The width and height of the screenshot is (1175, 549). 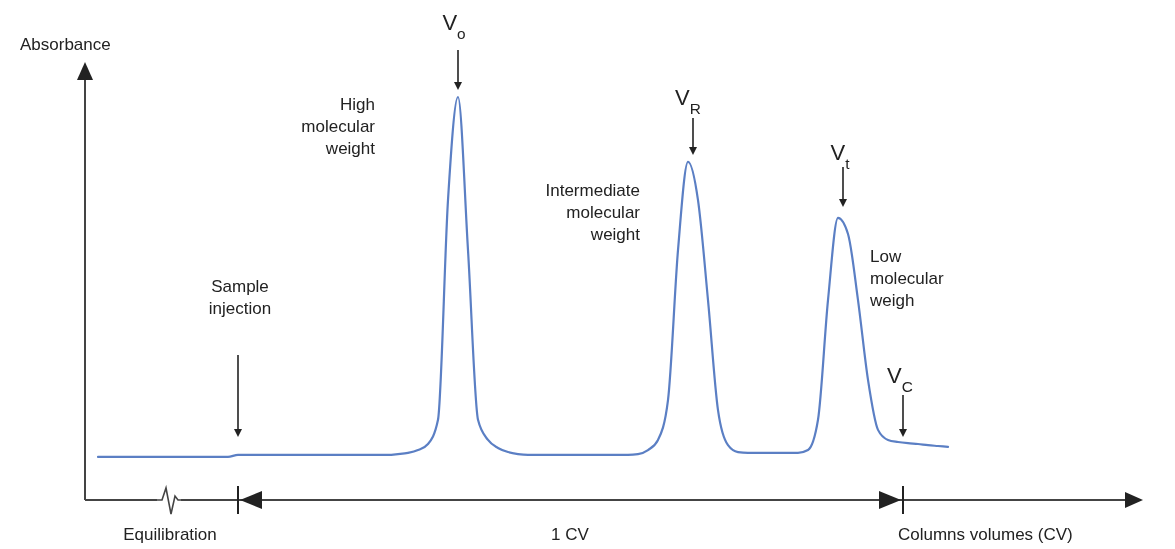 I want to click on text: 1 CV, so click(x=570, y=534).